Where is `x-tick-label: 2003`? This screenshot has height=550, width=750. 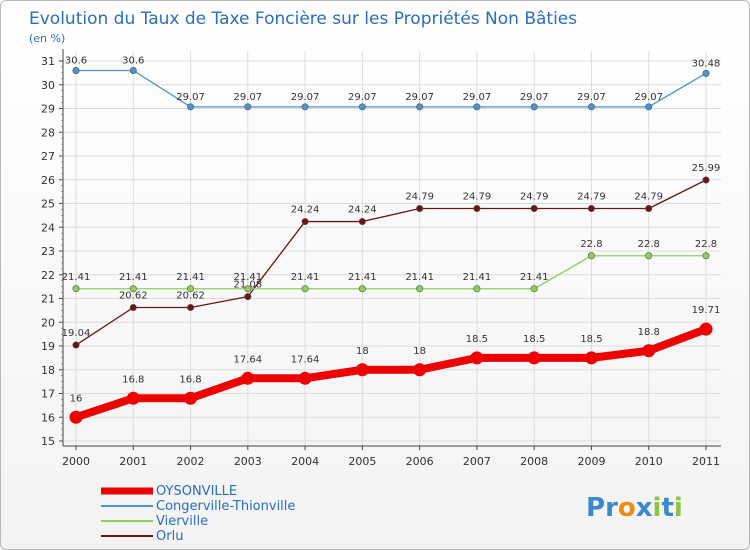 x-tick-label: 2003 is located at coordinates (248, 461).